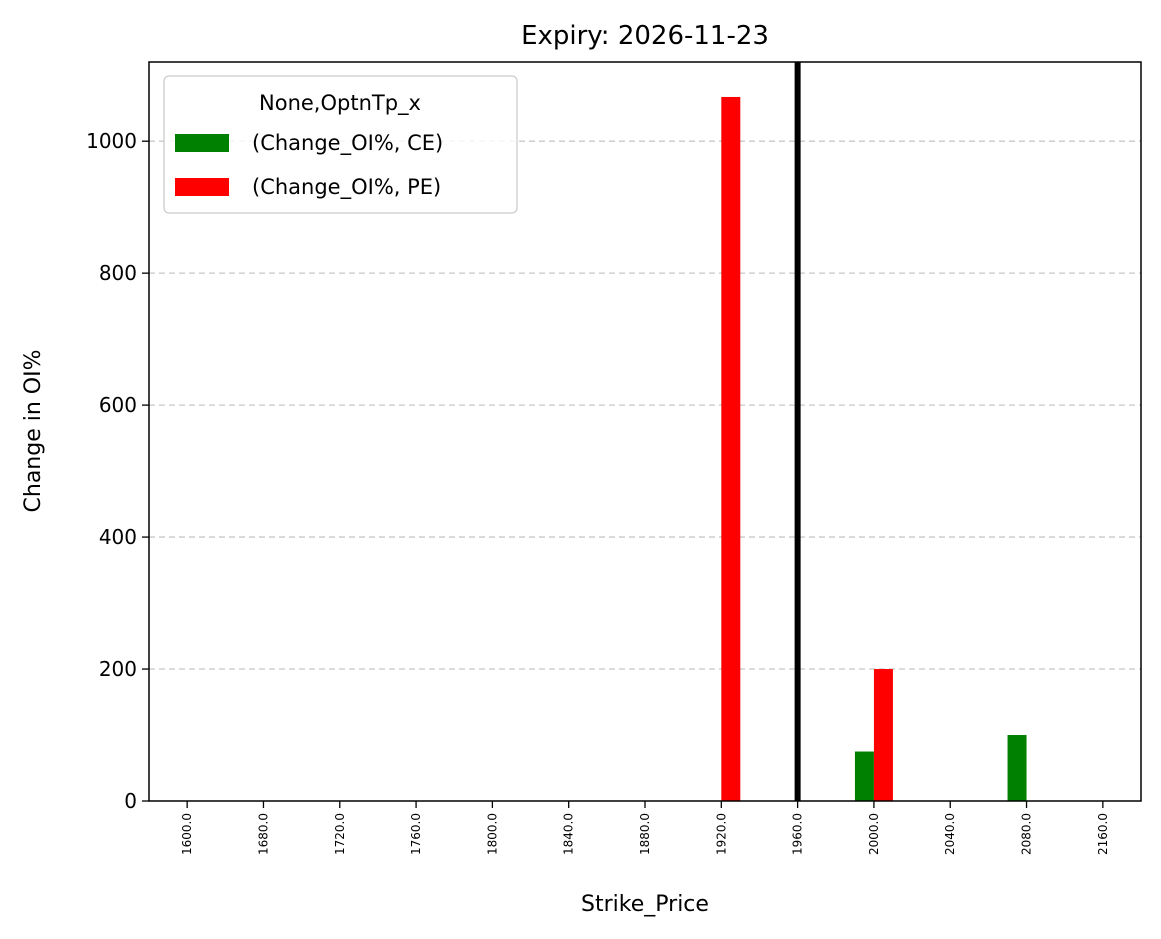  I want to click on y-tick-label: 0, so click(130, 801).